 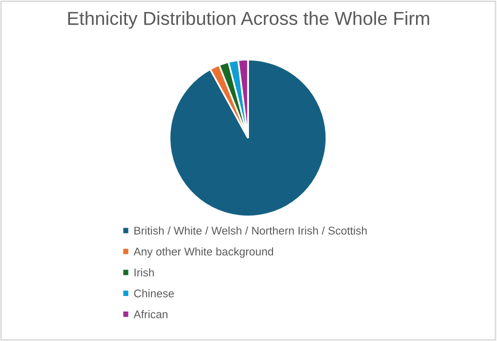 I want to click on legend-label: Irish, so click(x=144, y=272).